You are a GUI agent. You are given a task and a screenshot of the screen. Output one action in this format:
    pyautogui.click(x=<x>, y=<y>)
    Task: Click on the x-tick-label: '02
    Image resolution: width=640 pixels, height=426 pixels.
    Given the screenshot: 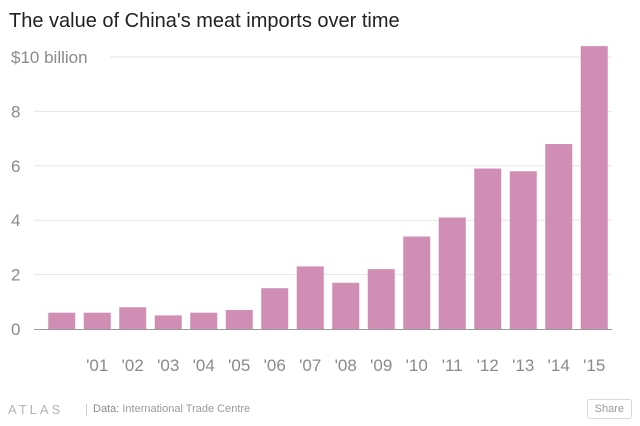 What is the action you would take?
    pyautogui.click(x=133, y=365)
    